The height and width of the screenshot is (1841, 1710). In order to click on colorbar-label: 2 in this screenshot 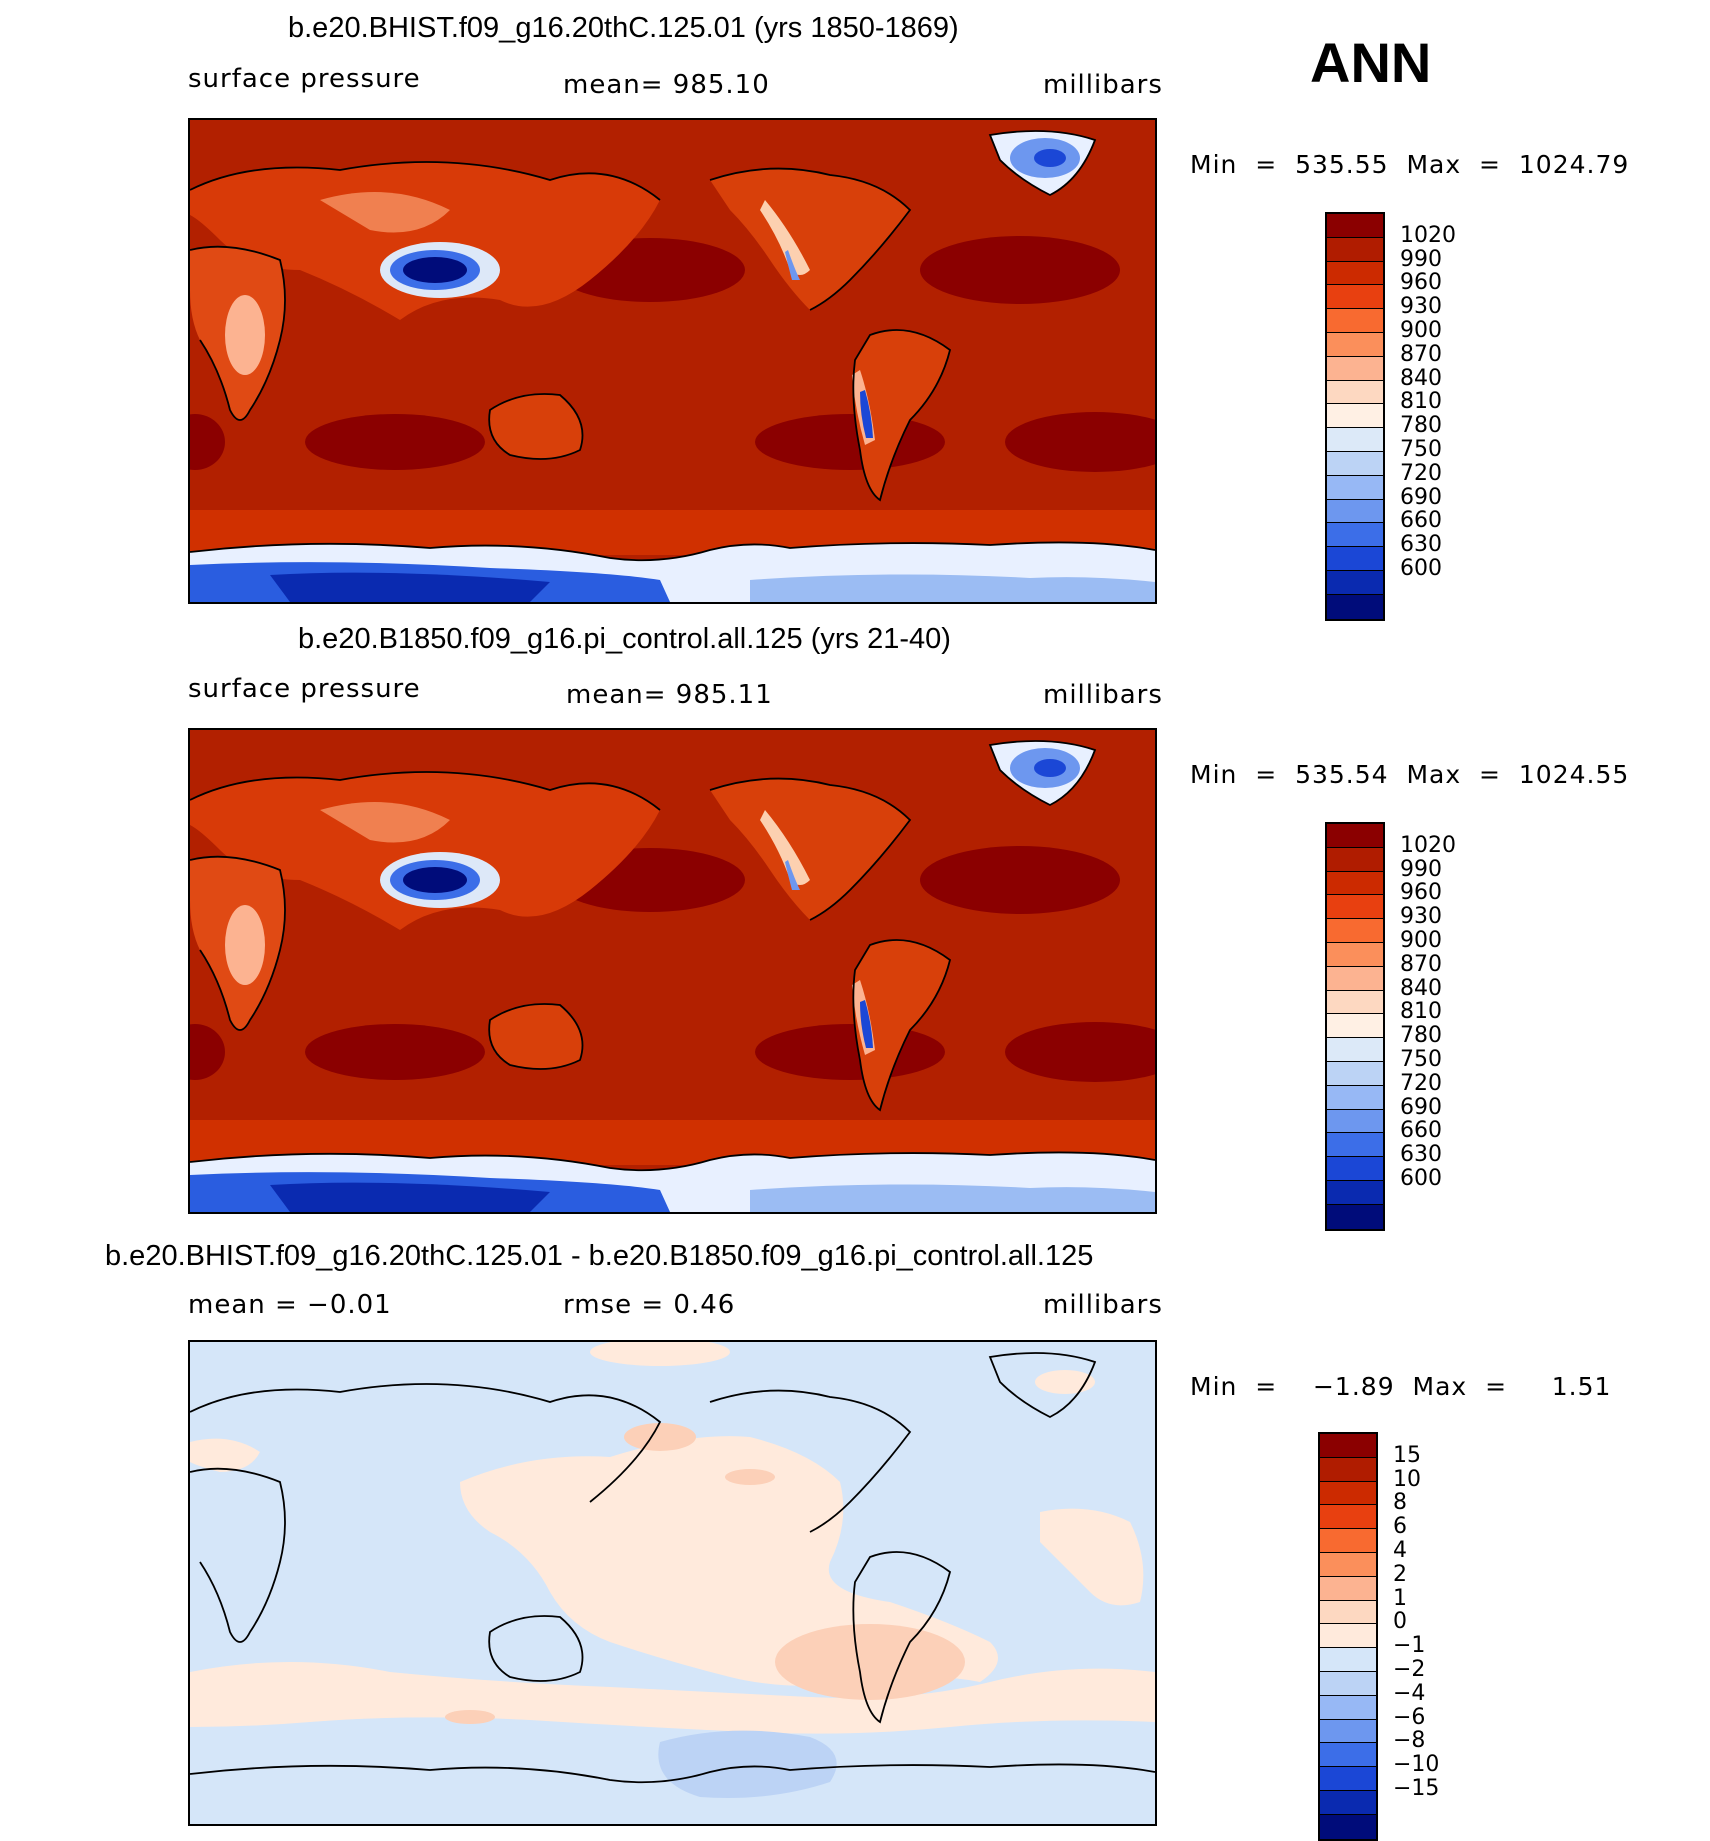, I will do `click(1400, 1574)`.